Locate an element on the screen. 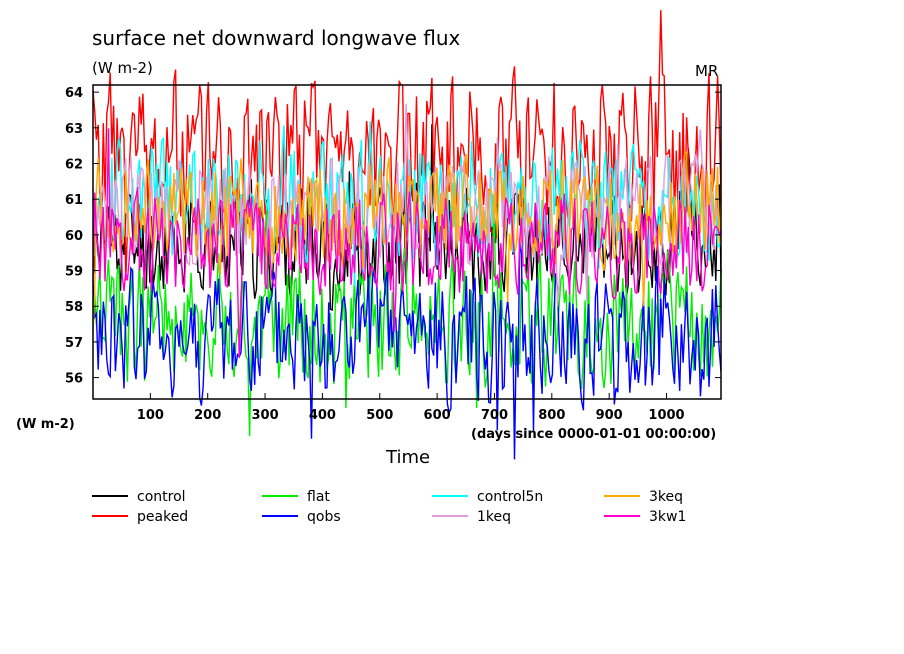  x-axis-label: Time is located at coordinates (407, 457).